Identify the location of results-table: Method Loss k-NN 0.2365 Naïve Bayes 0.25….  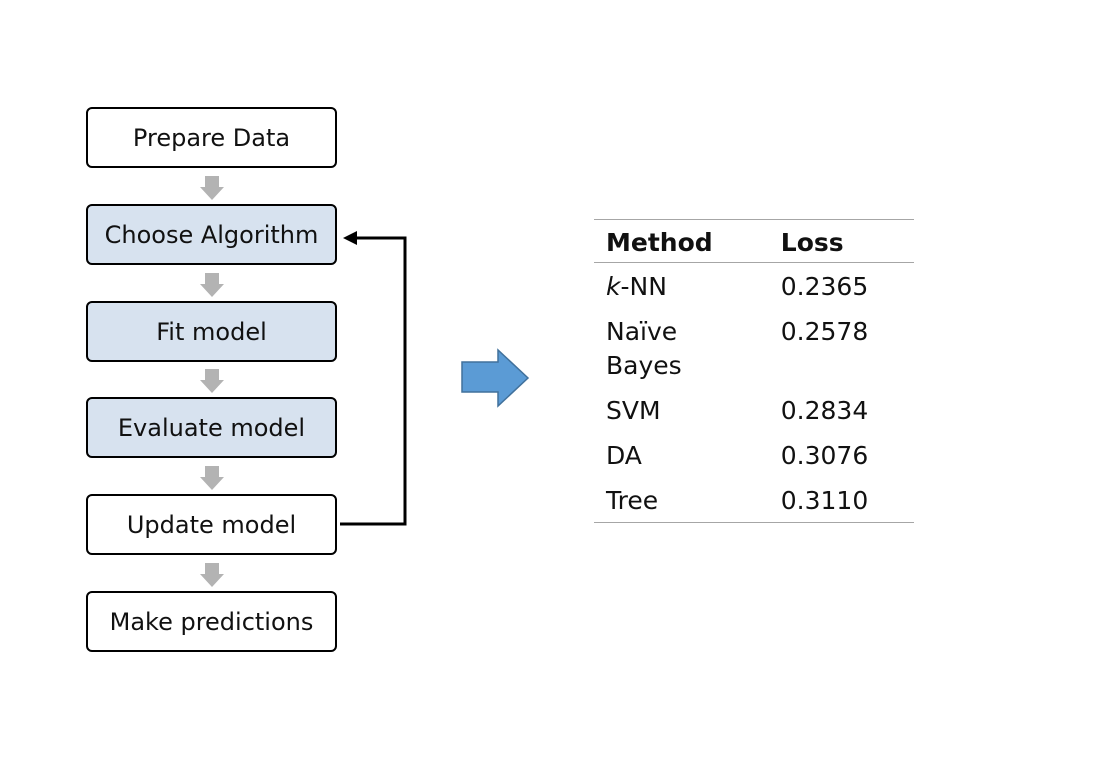
(754, 371).